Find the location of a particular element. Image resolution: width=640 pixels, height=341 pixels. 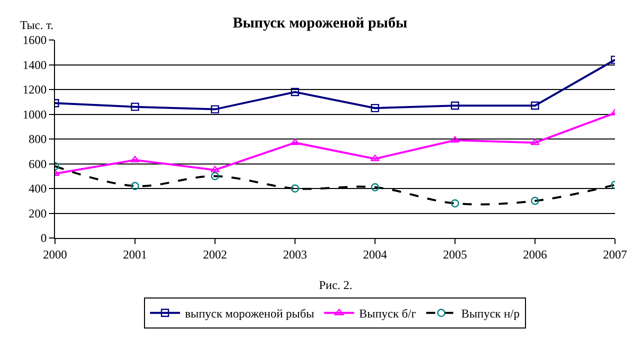

x-tick-label: 2005 is located at coordinates (455, 254).